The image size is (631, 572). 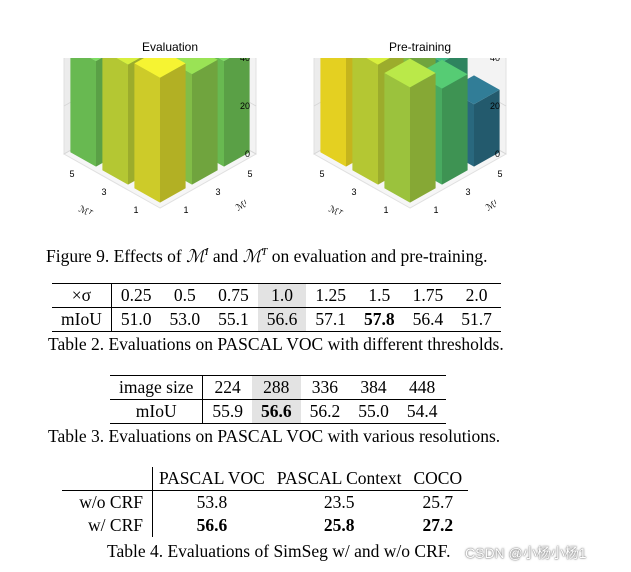 What do you see at coordinates (428, 319) in the screenshot?
I see `table-cell: 56.4` at bounding box center [428, 319].